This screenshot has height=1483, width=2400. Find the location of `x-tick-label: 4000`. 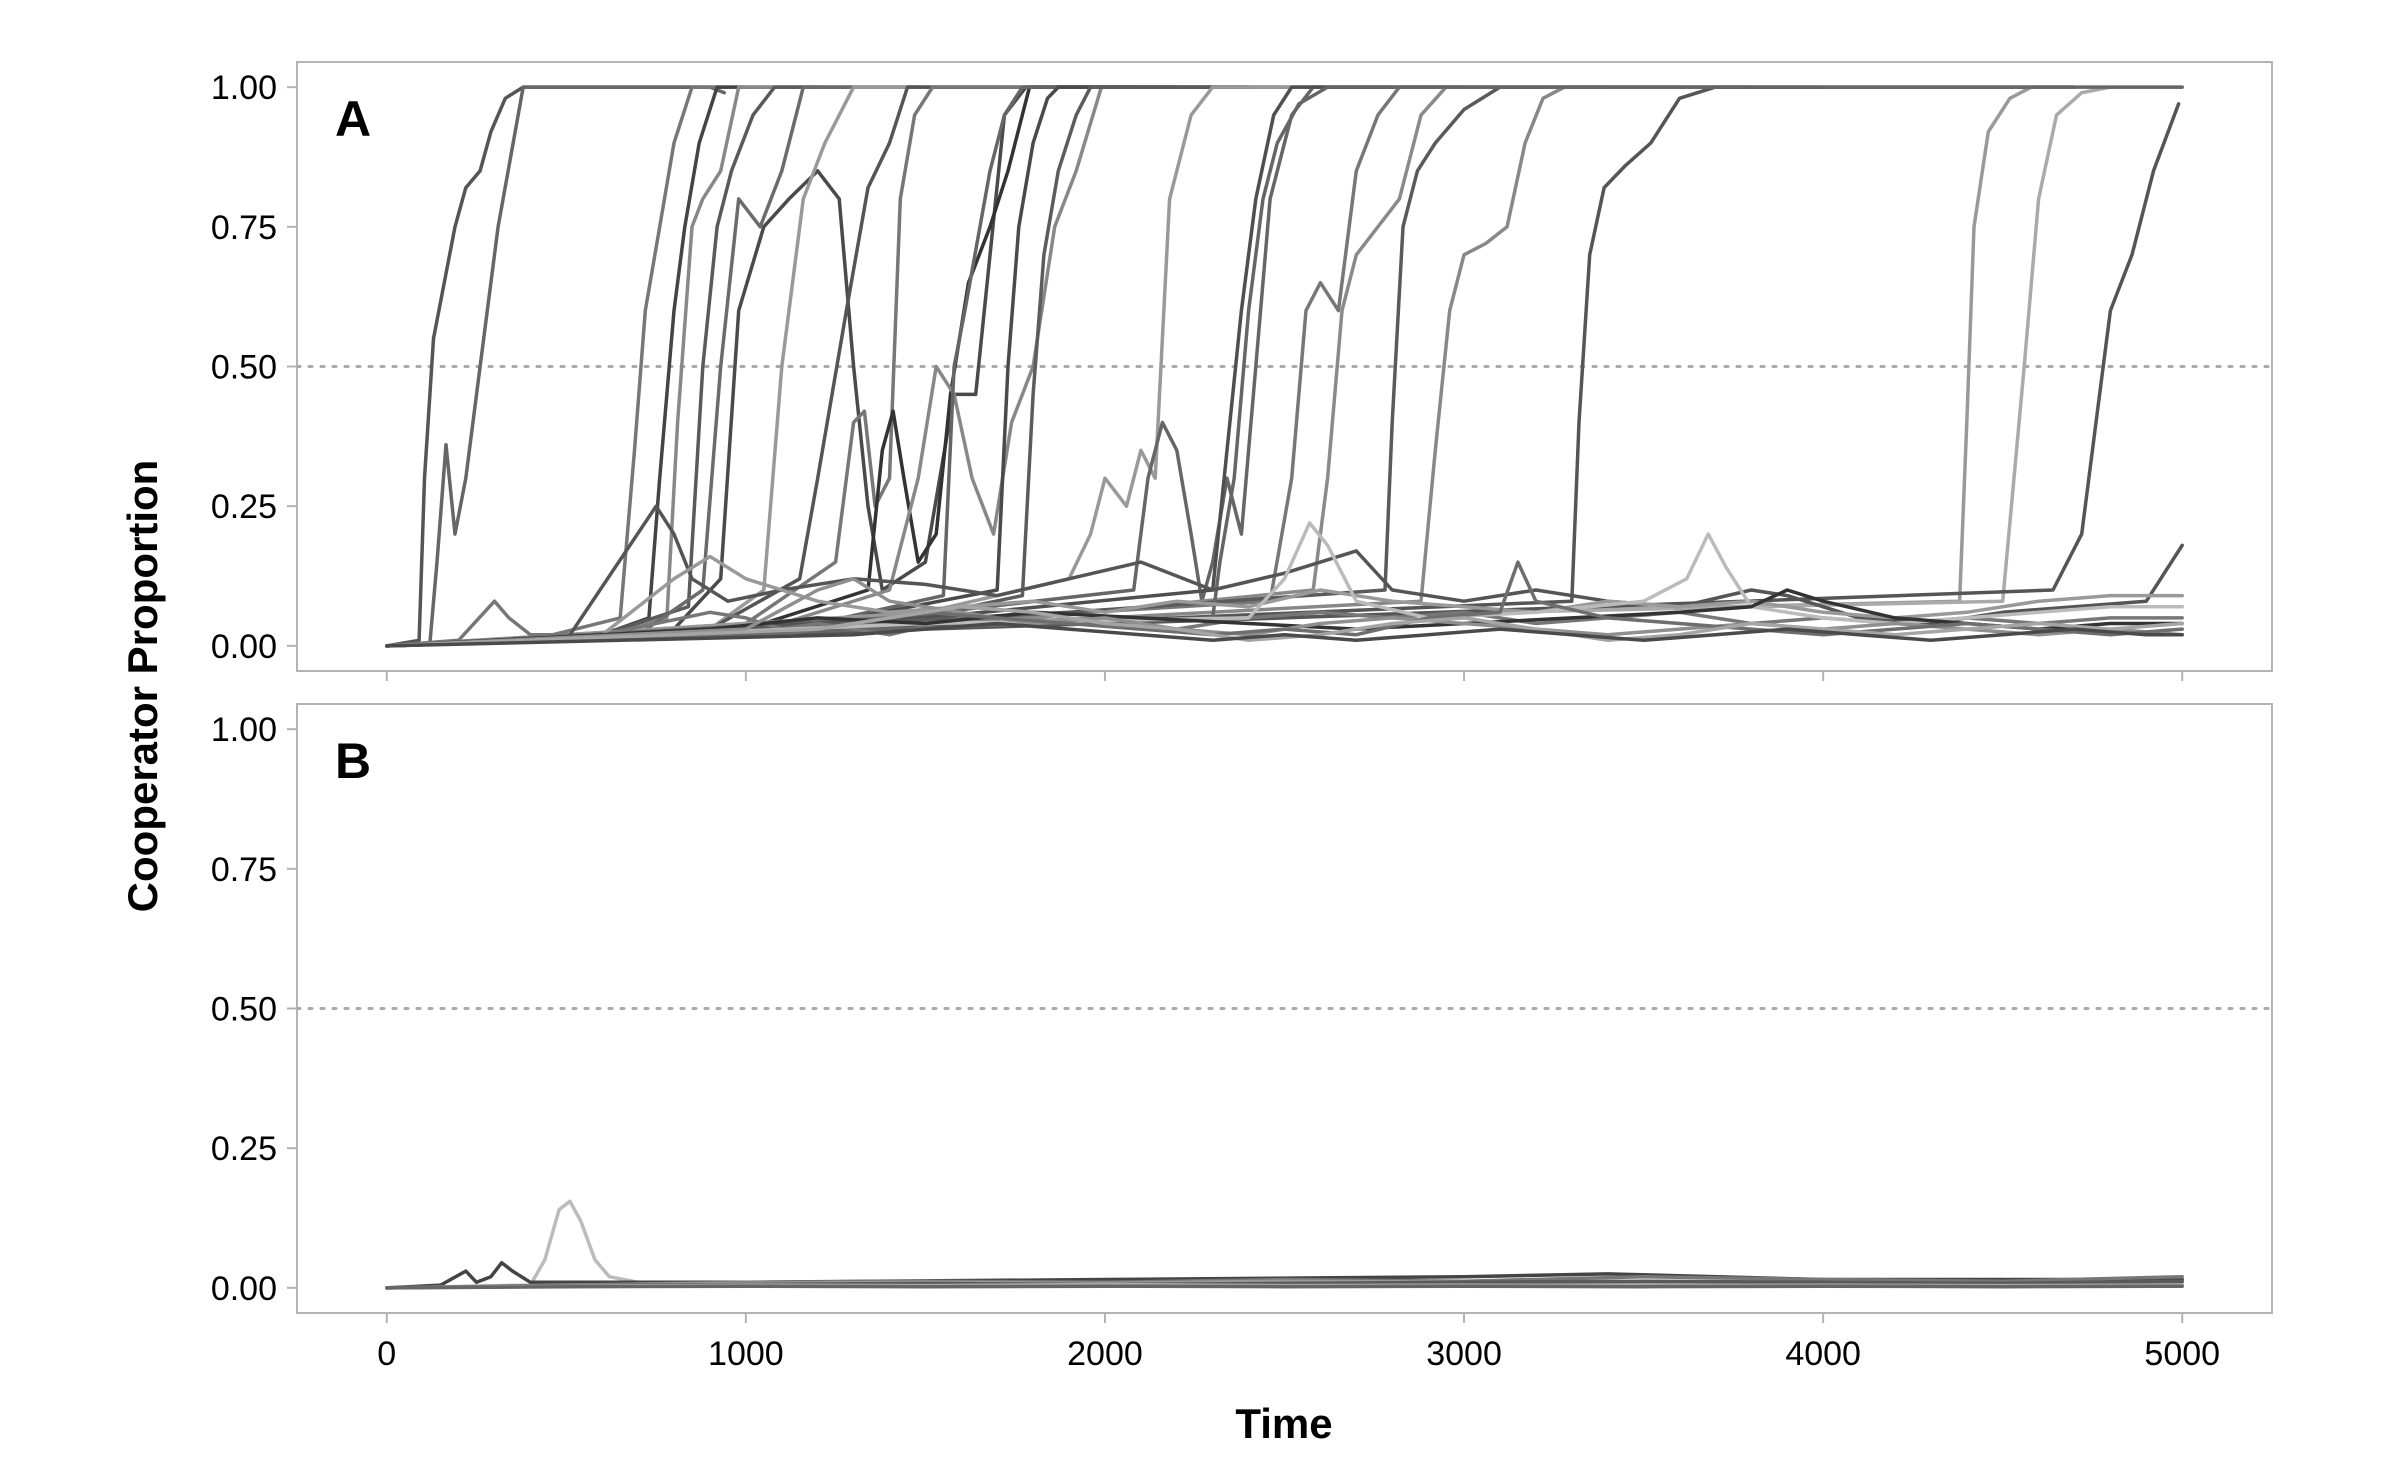

x-tick-label: 4000 is located at coordinates (1823, 1354).